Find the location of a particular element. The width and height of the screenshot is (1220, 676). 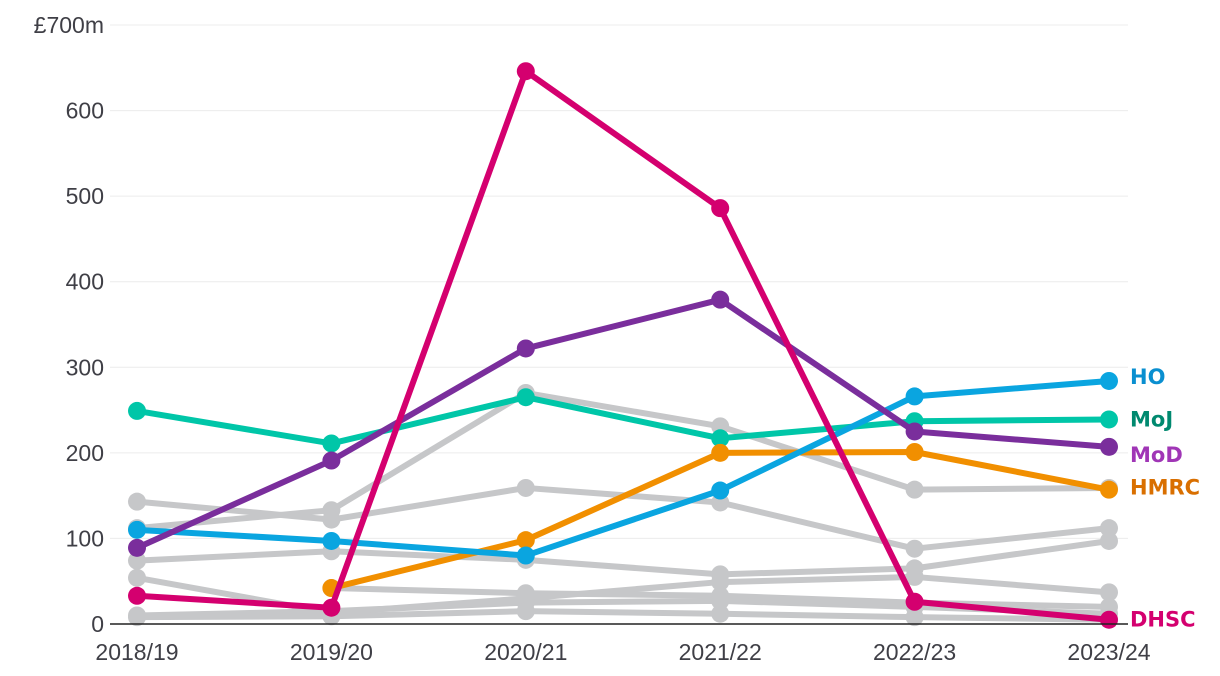

y-tick-label: £700m is located at coordinates (69, 25).